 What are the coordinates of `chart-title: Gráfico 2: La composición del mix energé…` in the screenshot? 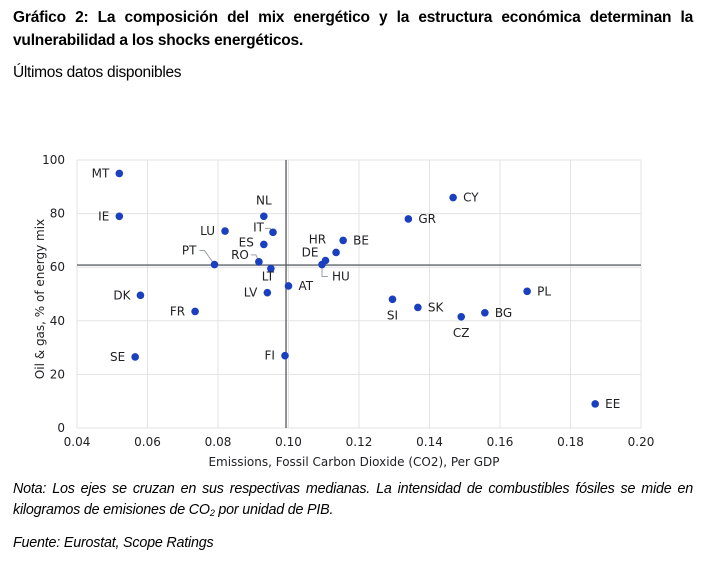 It's located at (353, 29).